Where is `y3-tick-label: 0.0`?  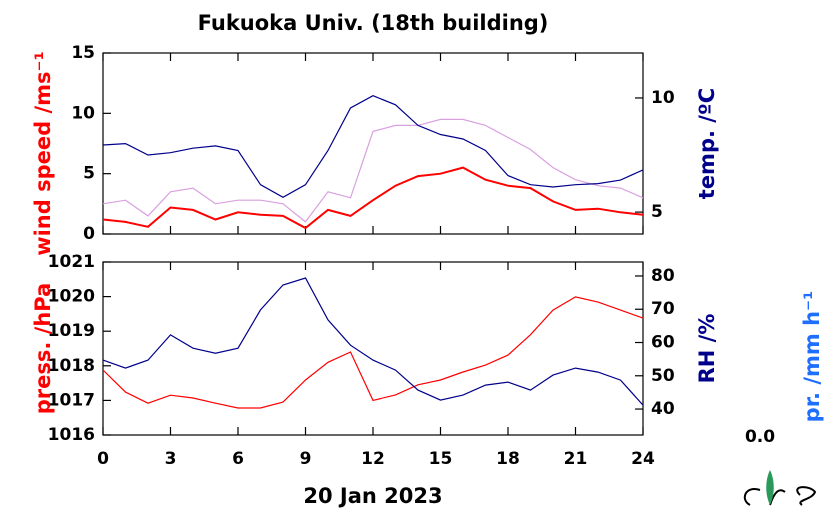 y3-tick-label: 0.0 is located at coordinates (760, 437).